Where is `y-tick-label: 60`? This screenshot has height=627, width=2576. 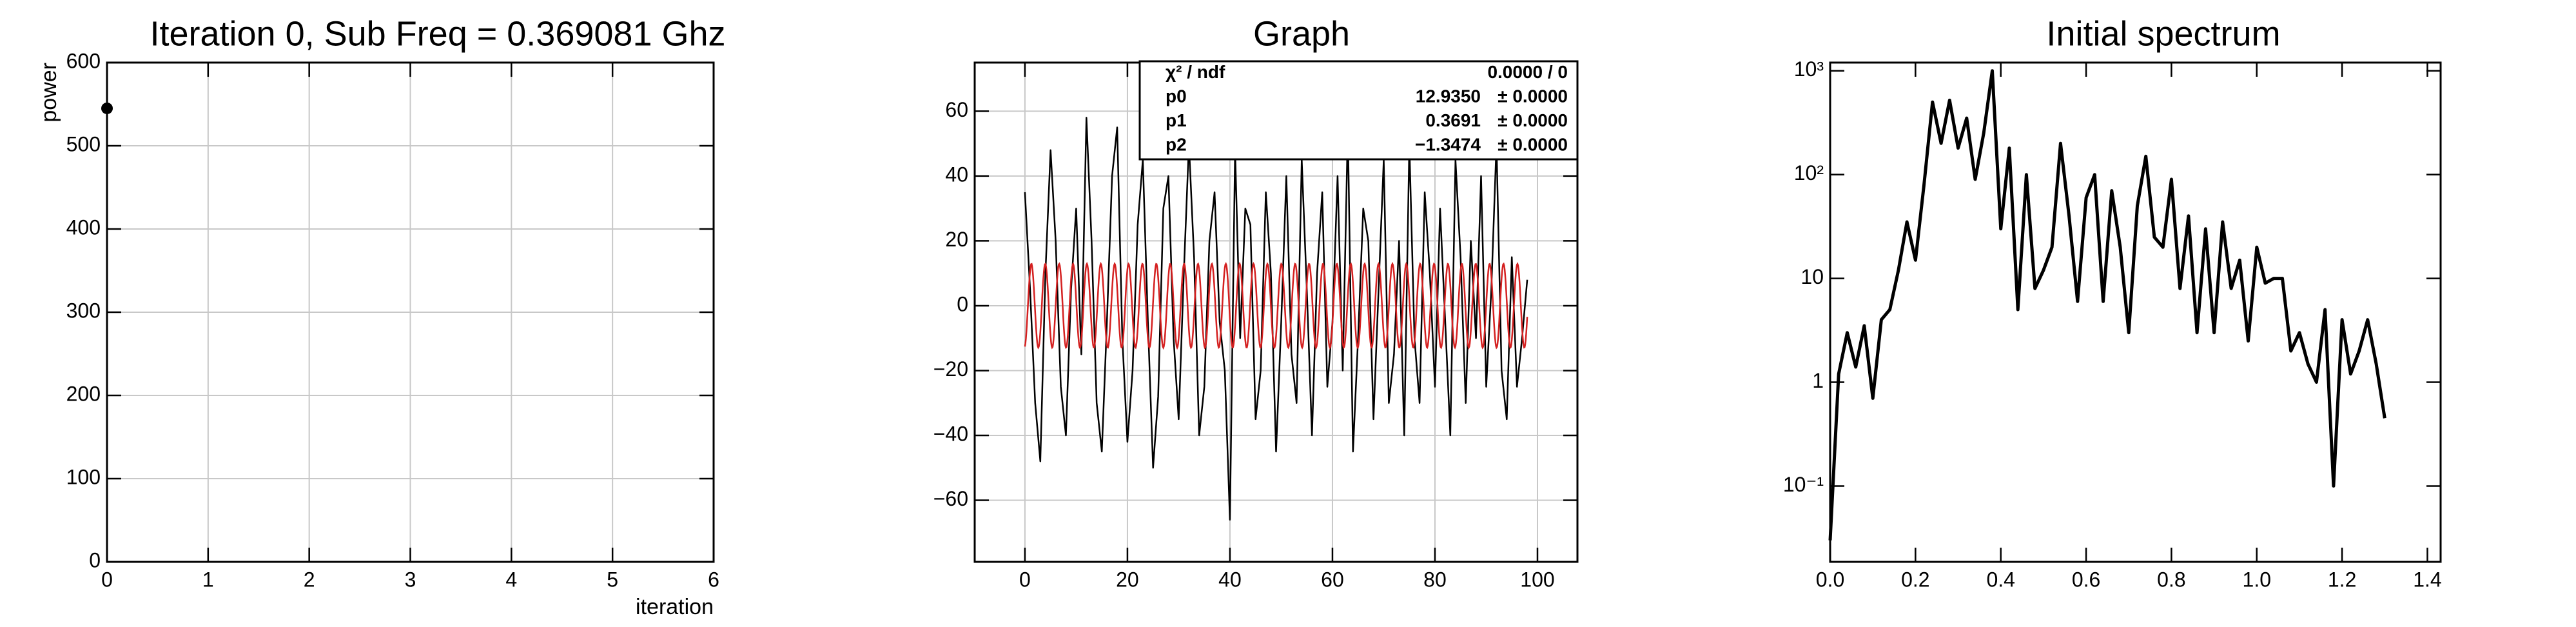
y-tick-label: 60 is located at coordinates (957, 110).